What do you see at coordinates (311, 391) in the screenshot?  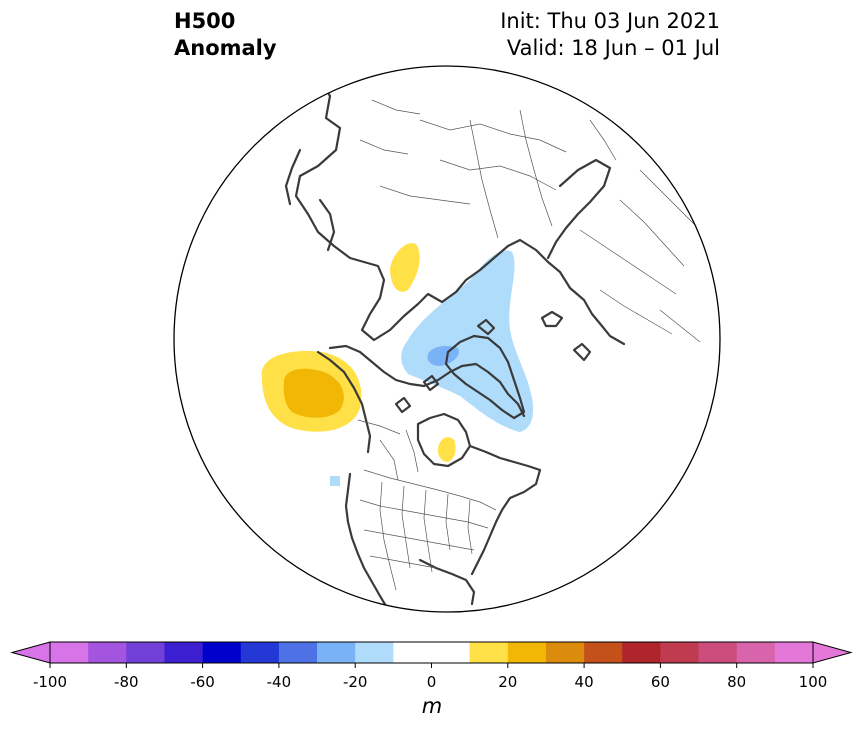 I see `anomaly-gulf-of-alaska-positive` at bounding box center [311, 391].